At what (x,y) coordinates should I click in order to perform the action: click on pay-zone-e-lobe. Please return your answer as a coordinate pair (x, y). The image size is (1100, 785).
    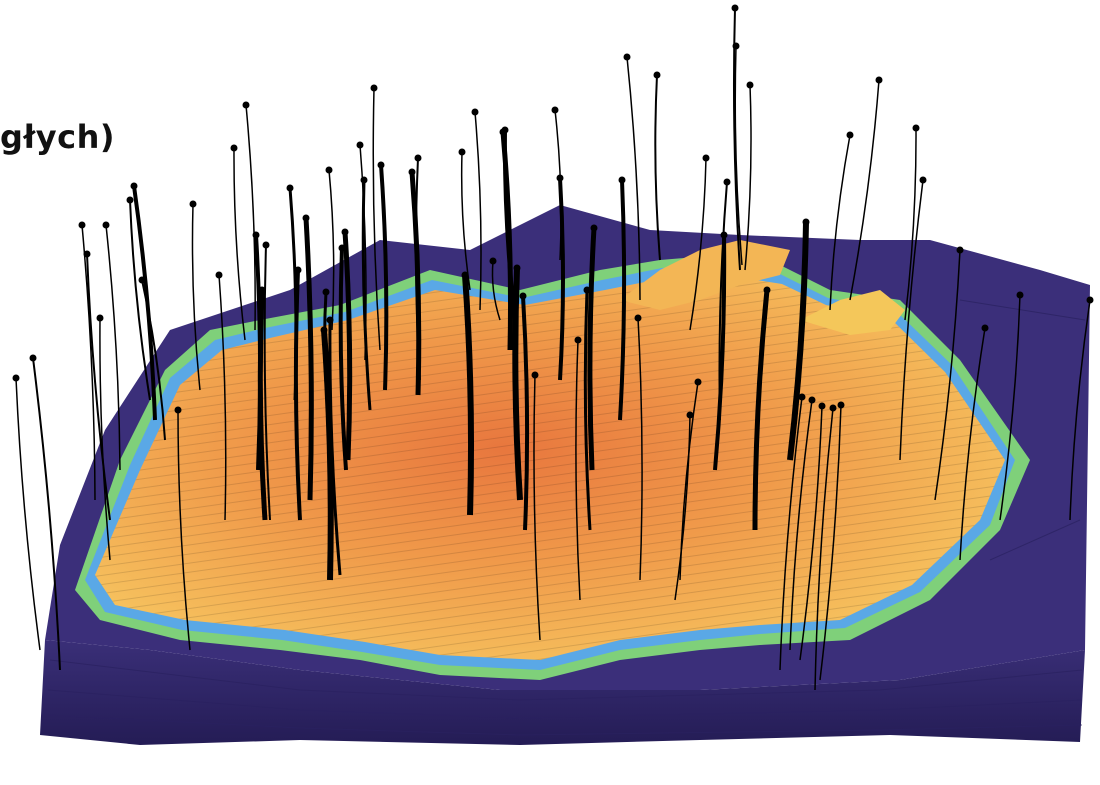
    Looking at the image, I should click on (852, 312).